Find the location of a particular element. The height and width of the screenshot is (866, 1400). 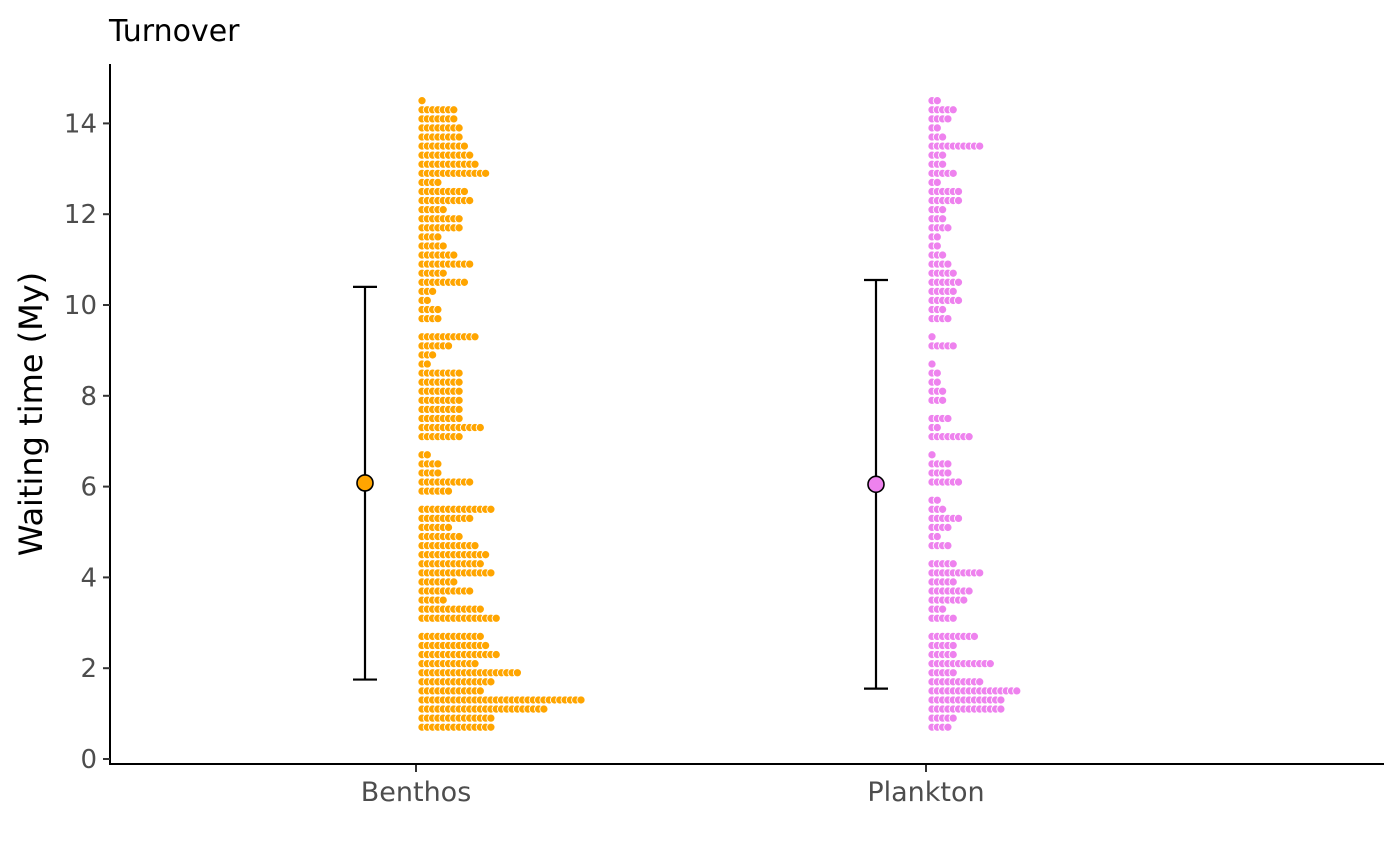

y-tick-label: 12 is located at coordinates (80, 215).